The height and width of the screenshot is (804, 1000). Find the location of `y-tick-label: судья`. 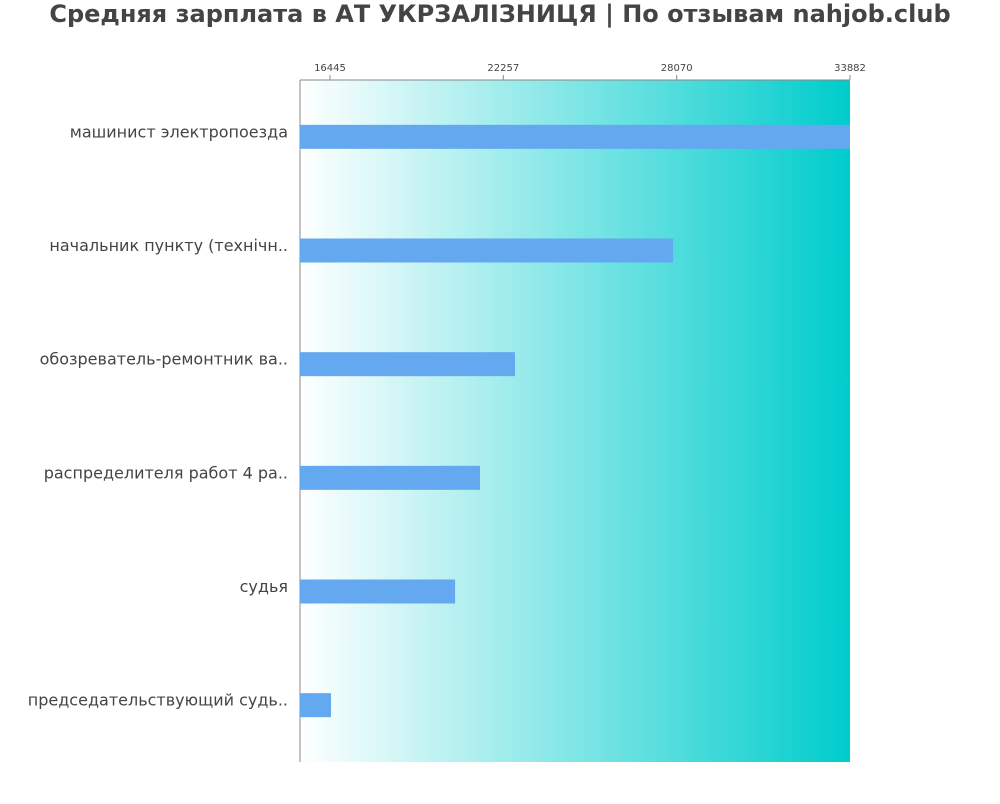

y-tick-label: судья is located at coordinates (264, 586).